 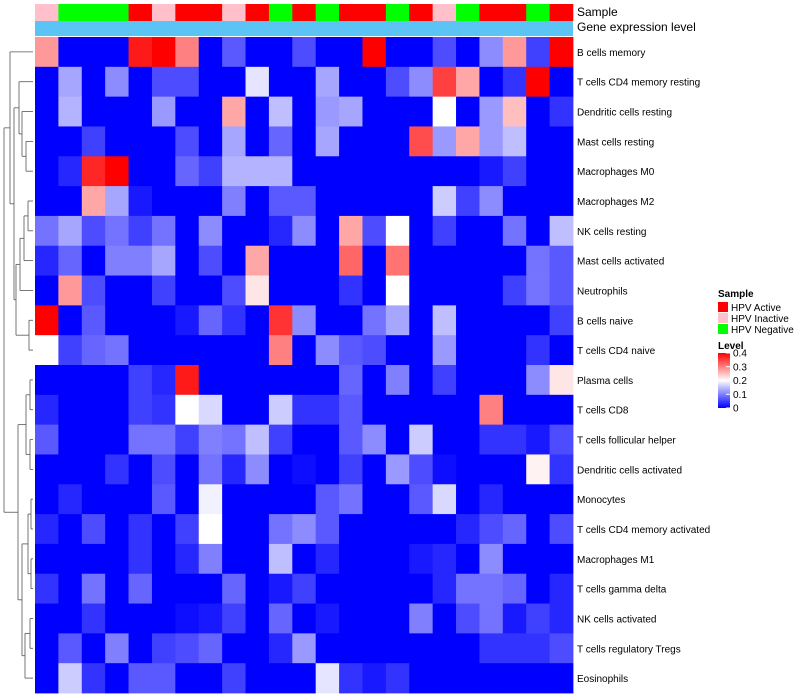 What do you see at coordinates (760, 319) in the screenshot?
I see `sample-legend-label: HPV Inactive` at bounding box center [760, 319].